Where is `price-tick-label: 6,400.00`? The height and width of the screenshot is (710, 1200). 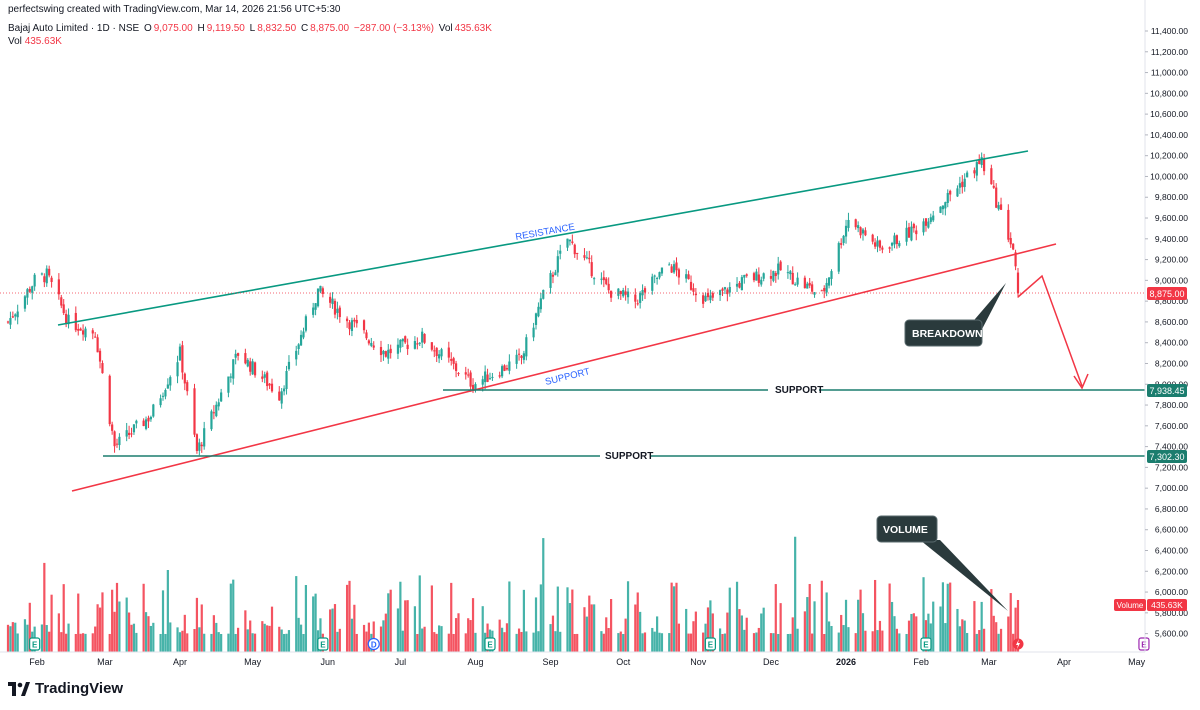 price-tick-label: 6,400.00 is located at coordinates (1171, 551).